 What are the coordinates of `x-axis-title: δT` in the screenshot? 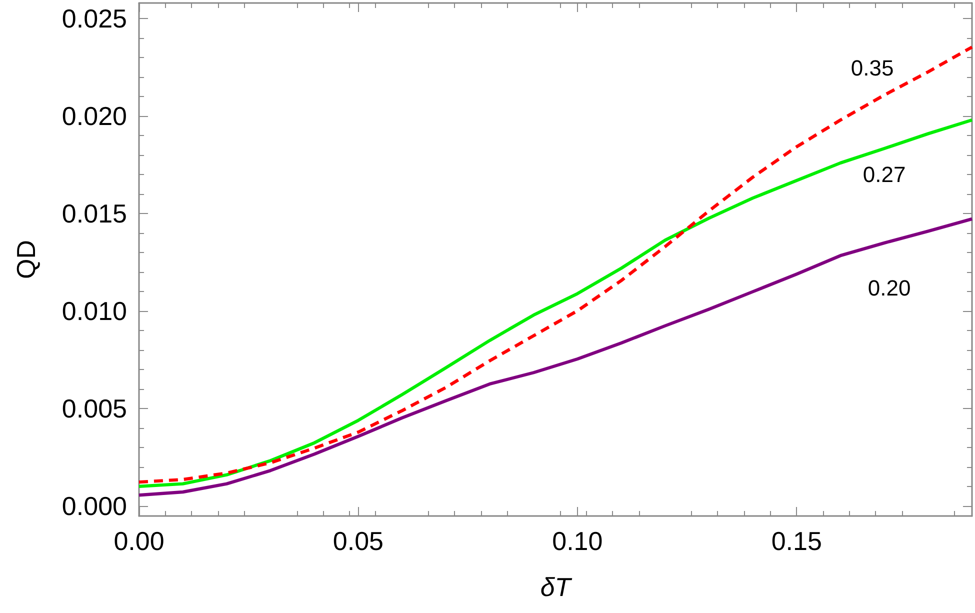 It's located at (556, 587).